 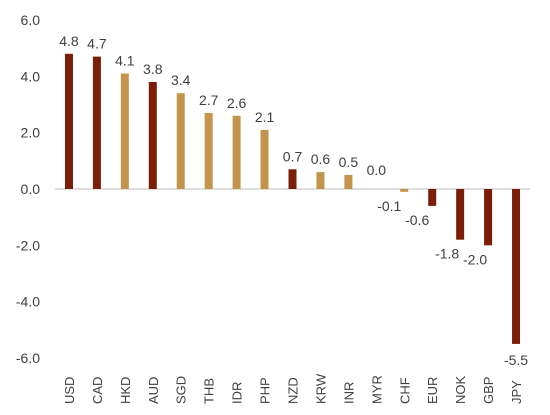 What do you see at coordinates (208, 150) in the screenshot?
I see `bar-thb` at bounding box center [208, 150].